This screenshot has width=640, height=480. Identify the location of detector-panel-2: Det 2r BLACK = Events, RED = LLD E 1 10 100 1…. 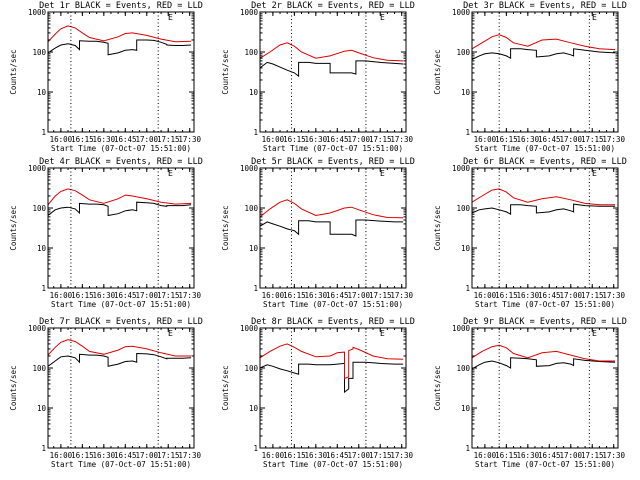
(318, 77).